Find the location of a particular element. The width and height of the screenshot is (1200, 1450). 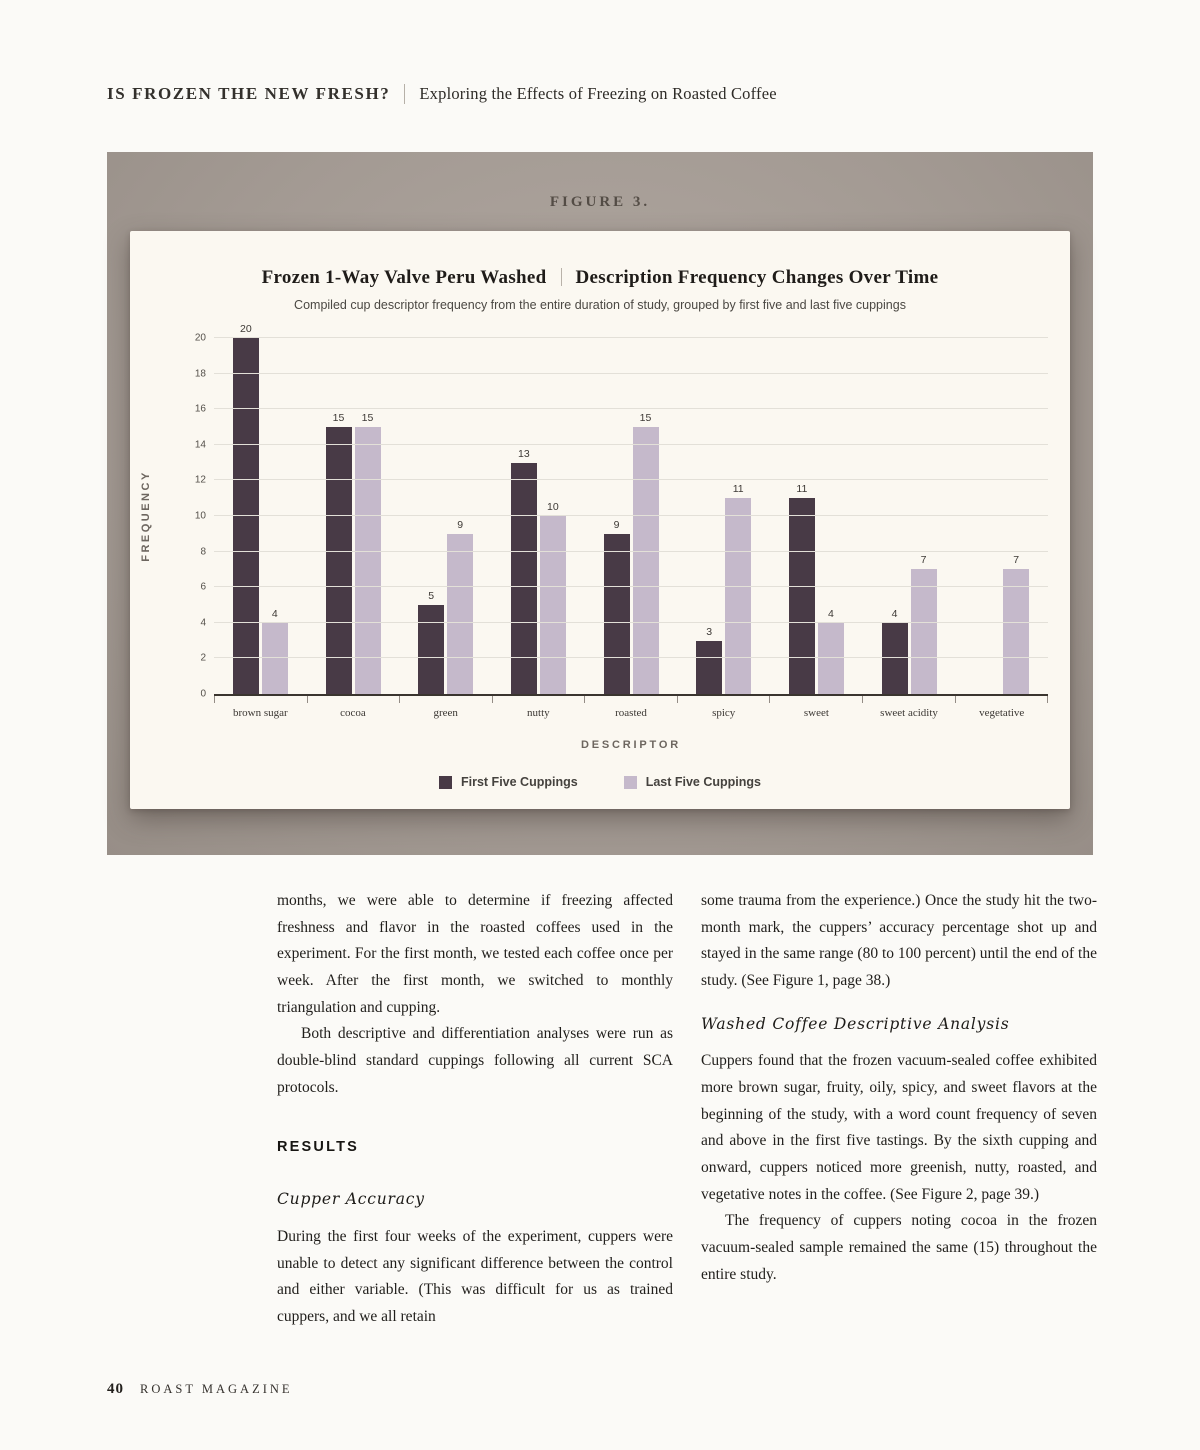

chart-title-divider is located at coordinates (561, 277).